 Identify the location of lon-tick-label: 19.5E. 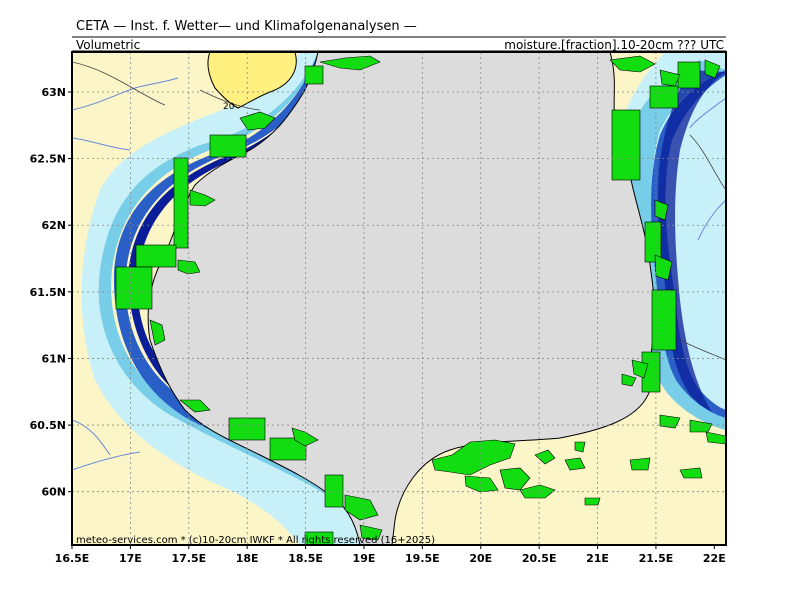
(422, 558).